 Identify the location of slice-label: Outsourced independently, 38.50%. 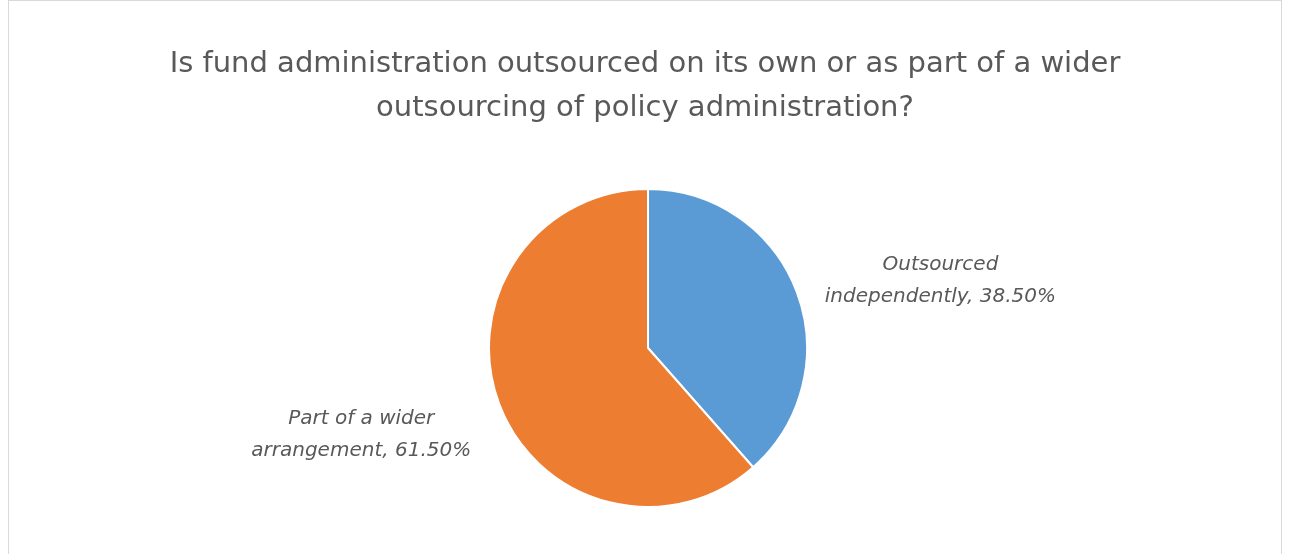
(940, 279).